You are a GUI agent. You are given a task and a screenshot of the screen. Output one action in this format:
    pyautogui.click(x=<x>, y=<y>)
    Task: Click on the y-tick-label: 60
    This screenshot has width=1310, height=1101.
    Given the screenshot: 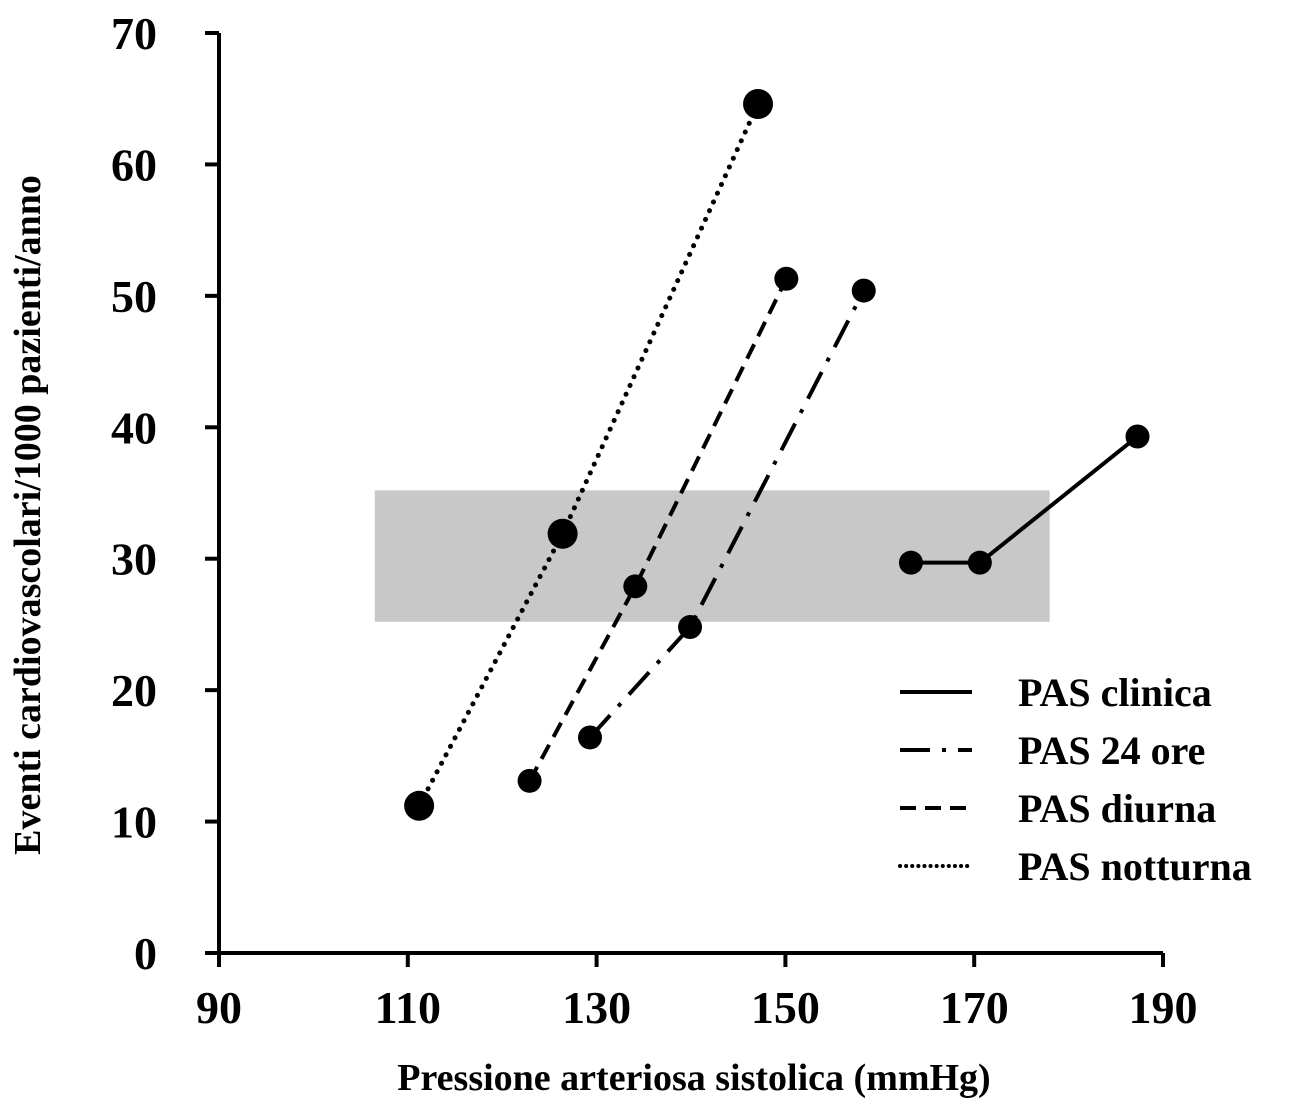 What is the action you would take?
    pyautogui.click(x=134, y=164)
    